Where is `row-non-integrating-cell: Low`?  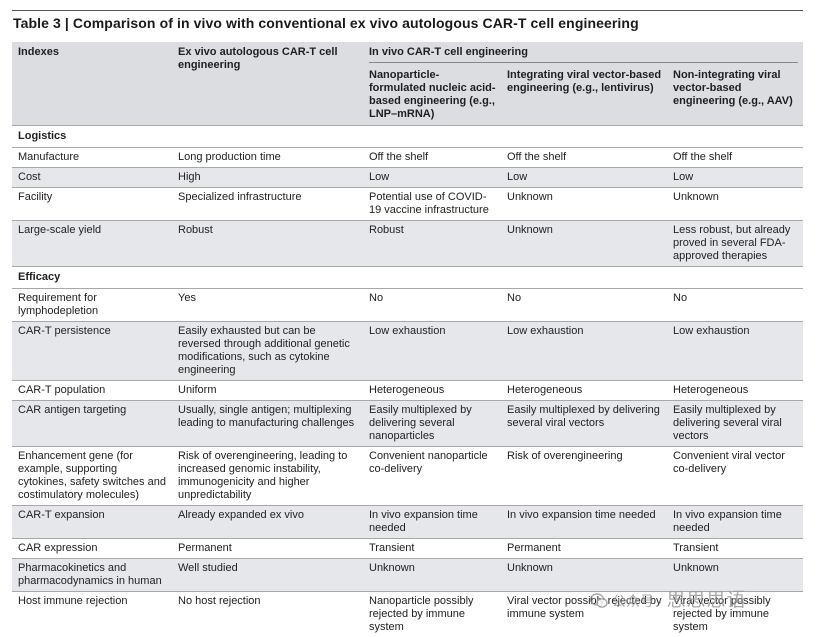 row-non-integrating-cell: Low is located at coordinates (735, 178).